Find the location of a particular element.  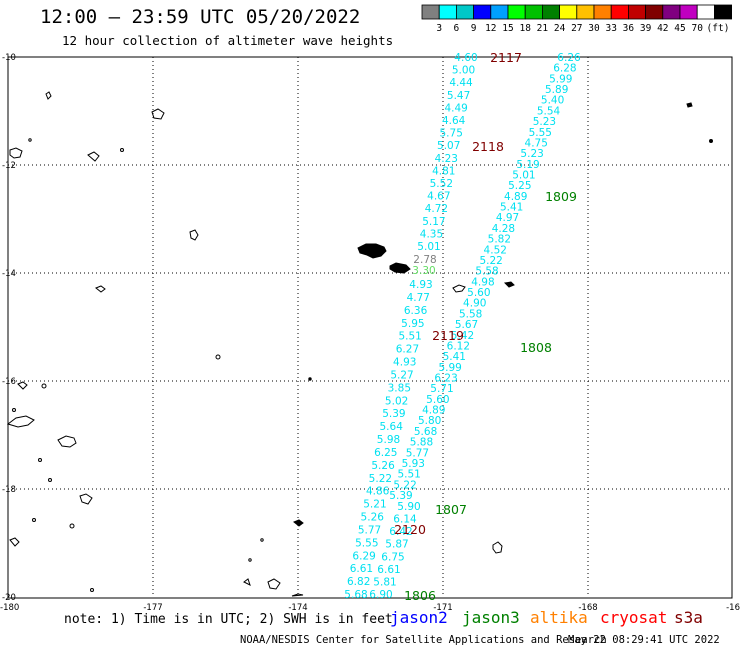

wave-height-value: 6.82 is located at coordinates (358, 582).